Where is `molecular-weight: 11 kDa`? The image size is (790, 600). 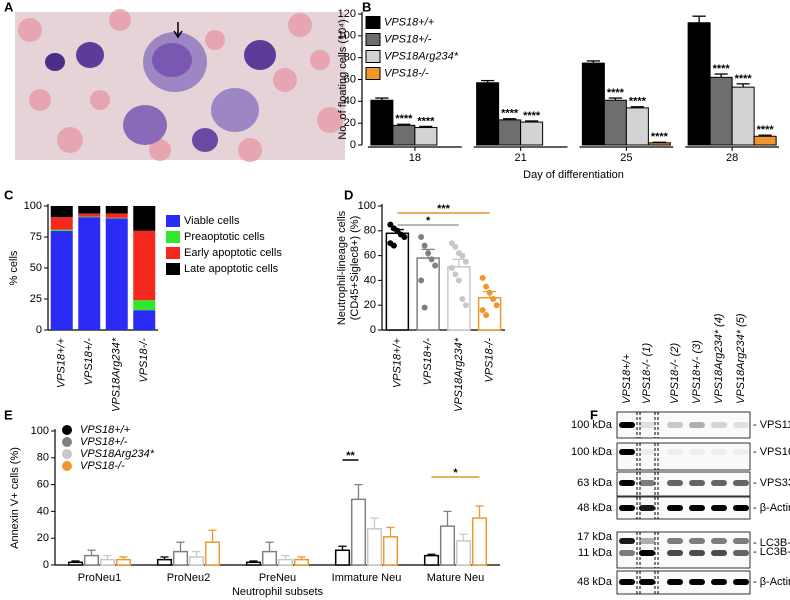 molecular-weight: 11 kDa is located at coordinates (595, 553).